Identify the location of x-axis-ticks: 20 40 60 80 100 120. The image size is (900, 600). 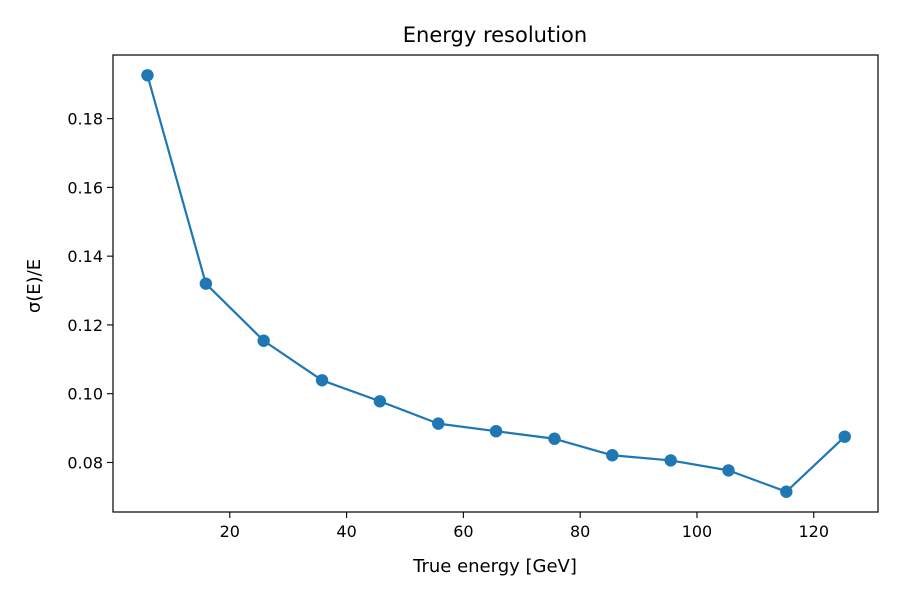
(524, 526).